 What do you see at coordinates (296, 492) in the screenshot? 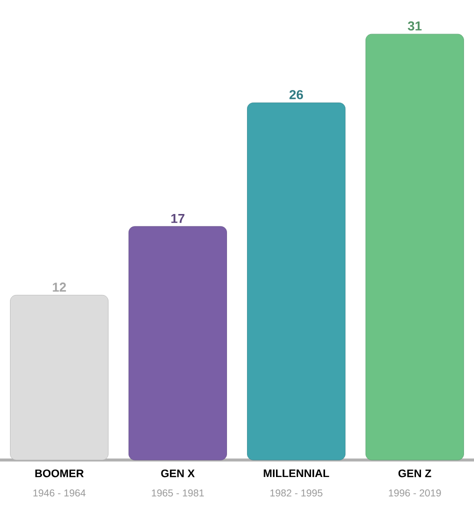
I see `text: 1982 - 1995` at bounding box center [296, 492].